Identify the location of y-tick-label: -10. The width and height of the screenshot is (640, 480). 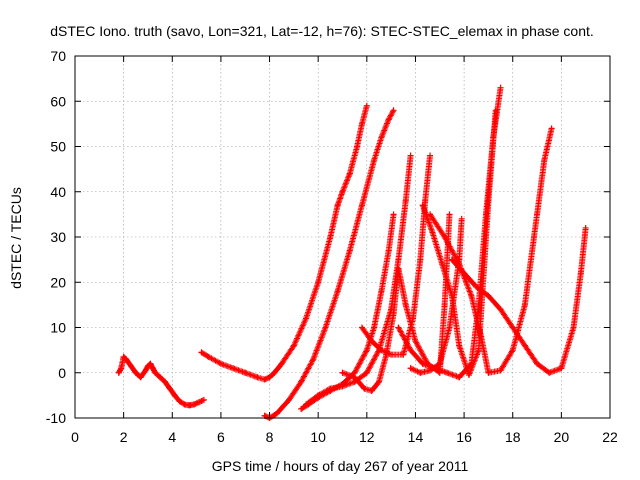
(56, 418).